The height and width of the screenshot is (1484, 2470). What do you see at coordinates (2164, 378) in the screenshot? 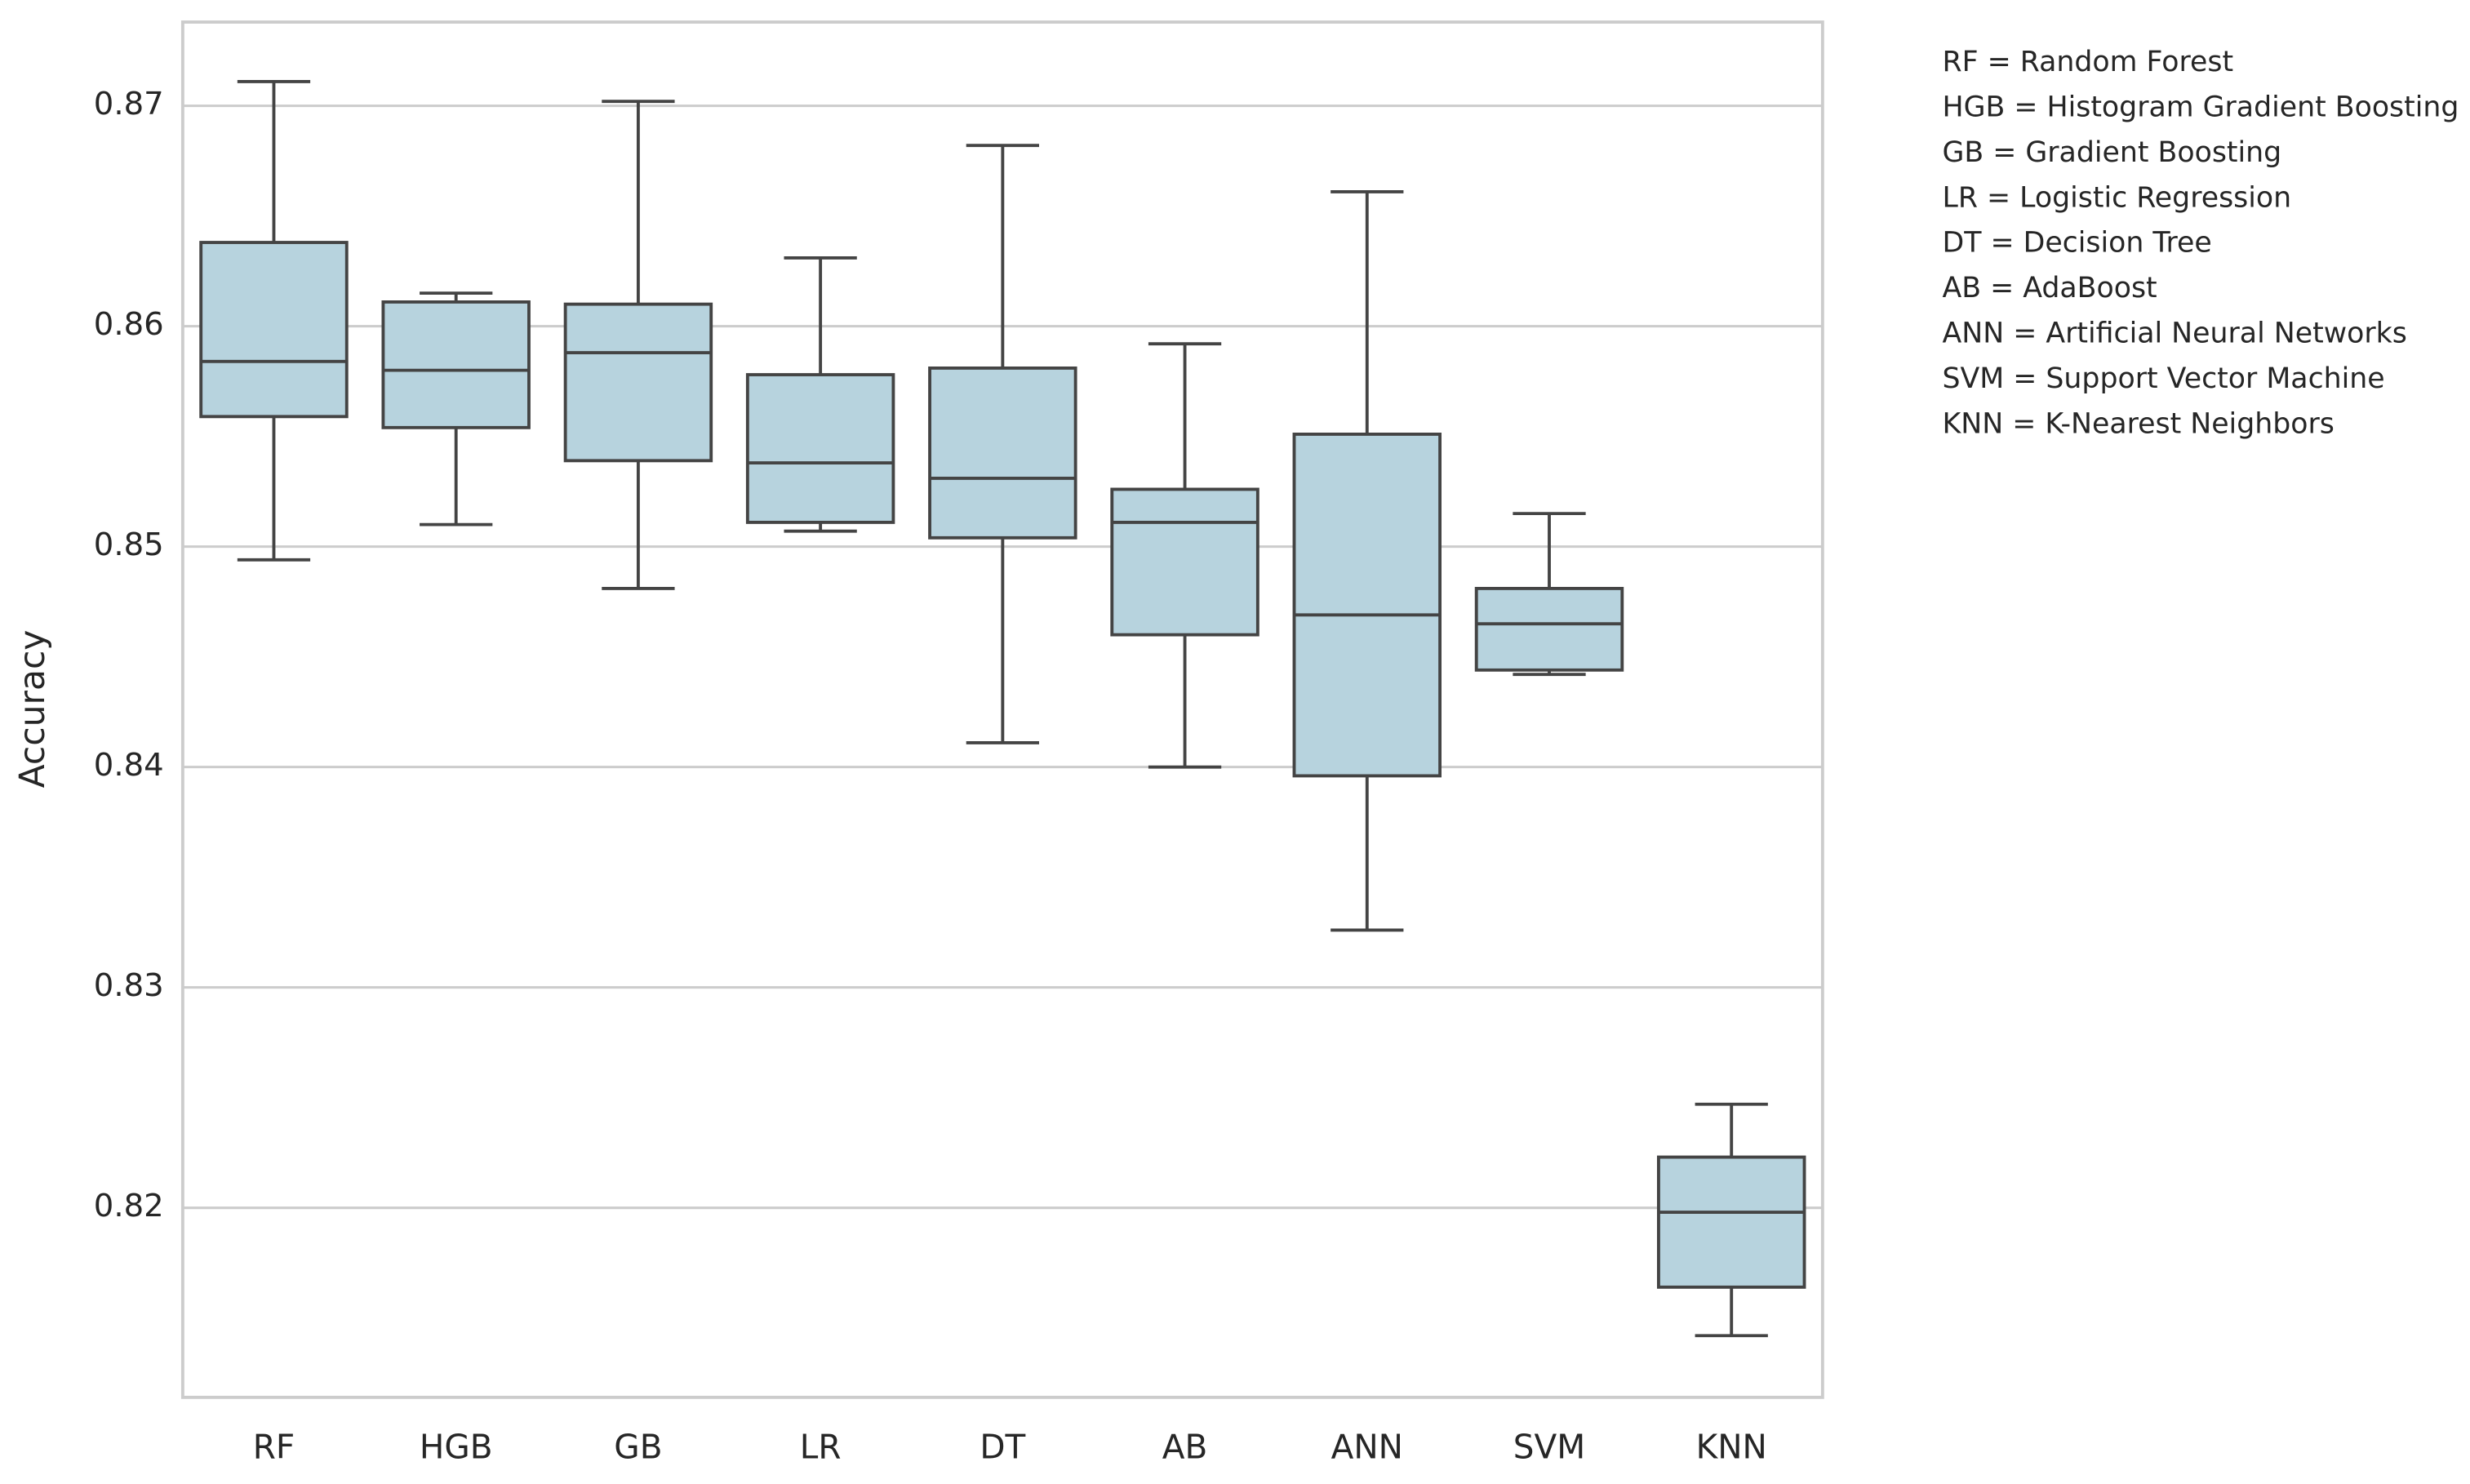
I see `legend-note: SVM = Support Vector Machine` at bounding box center [2164, 378].